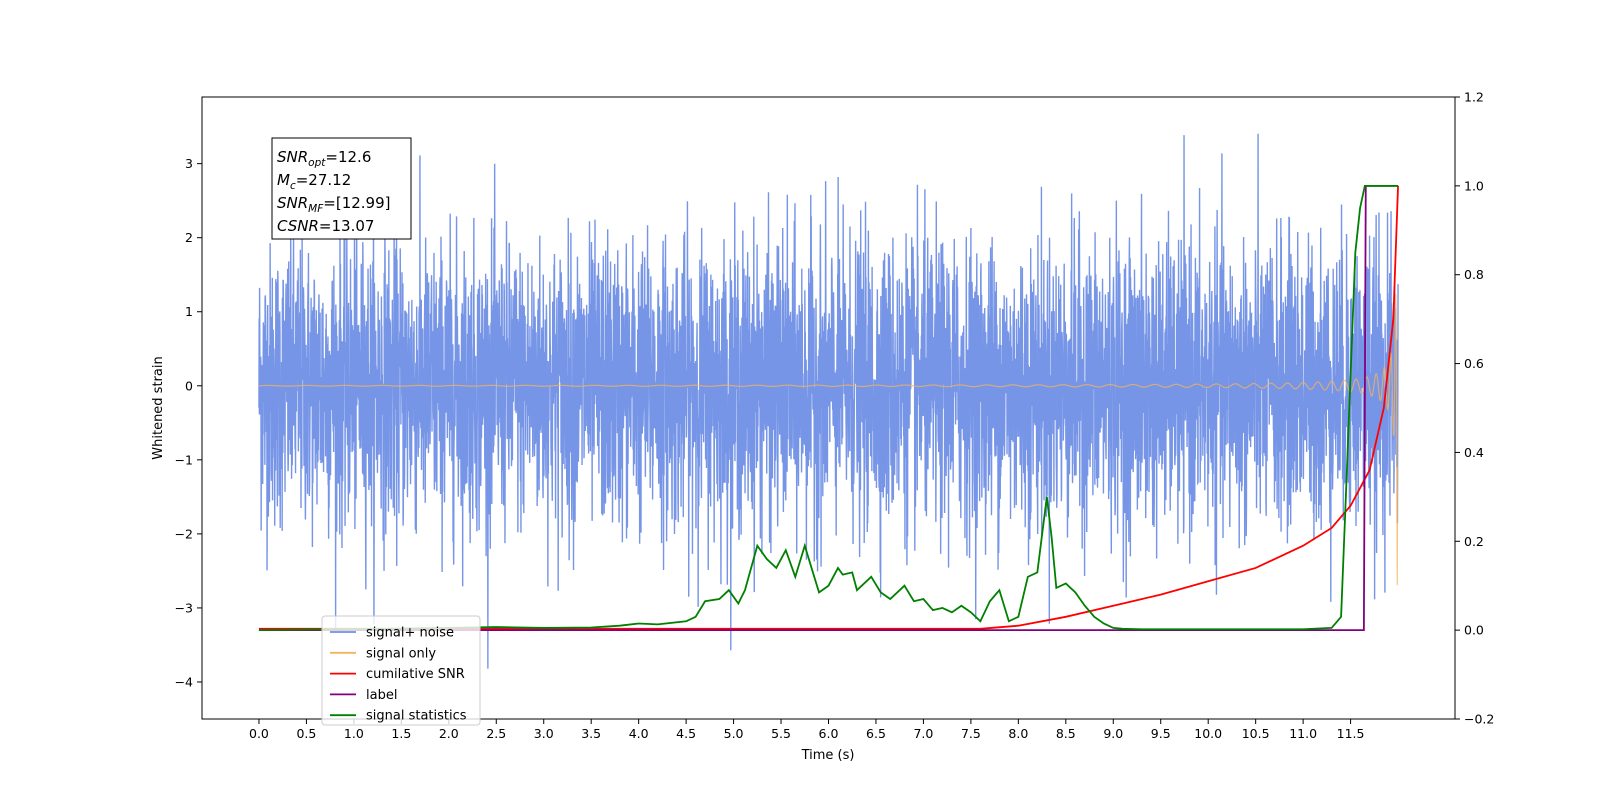 The width and height of the screenshot is (1600, 800). I want to click on y2-tick-label: 0.2, so click(1474, 541).